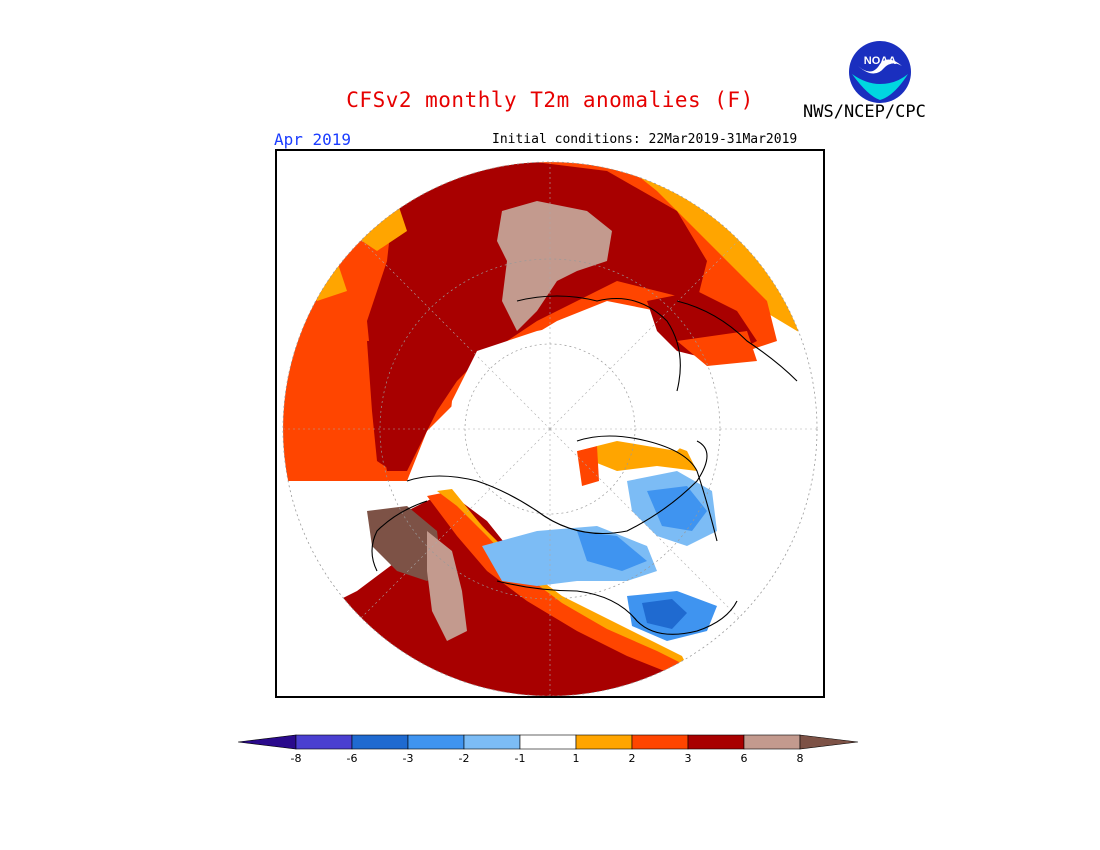 The height and width of the screenshot is (850, 1100). I want to click on legend-tick-label: 2, so click(632, 758).